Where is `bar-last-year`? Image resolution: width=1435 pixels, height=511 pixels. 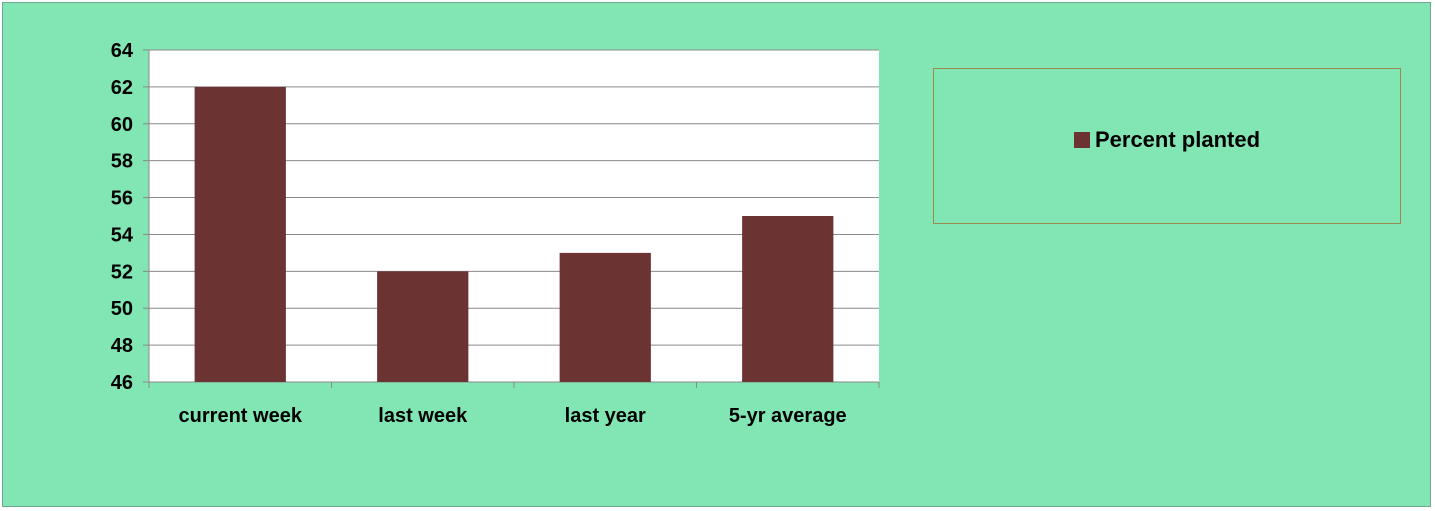 bar-last-year is located at coordinates (605, 317).